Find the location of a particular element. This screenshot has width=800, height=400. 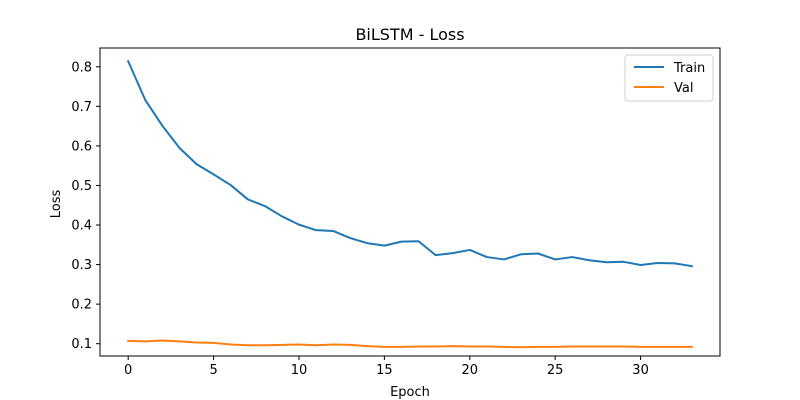

y-axis: 0.1 0.2 0.3 0.4 0.5 0.6 0.7 0.8 is located at coordinates (85, 206).